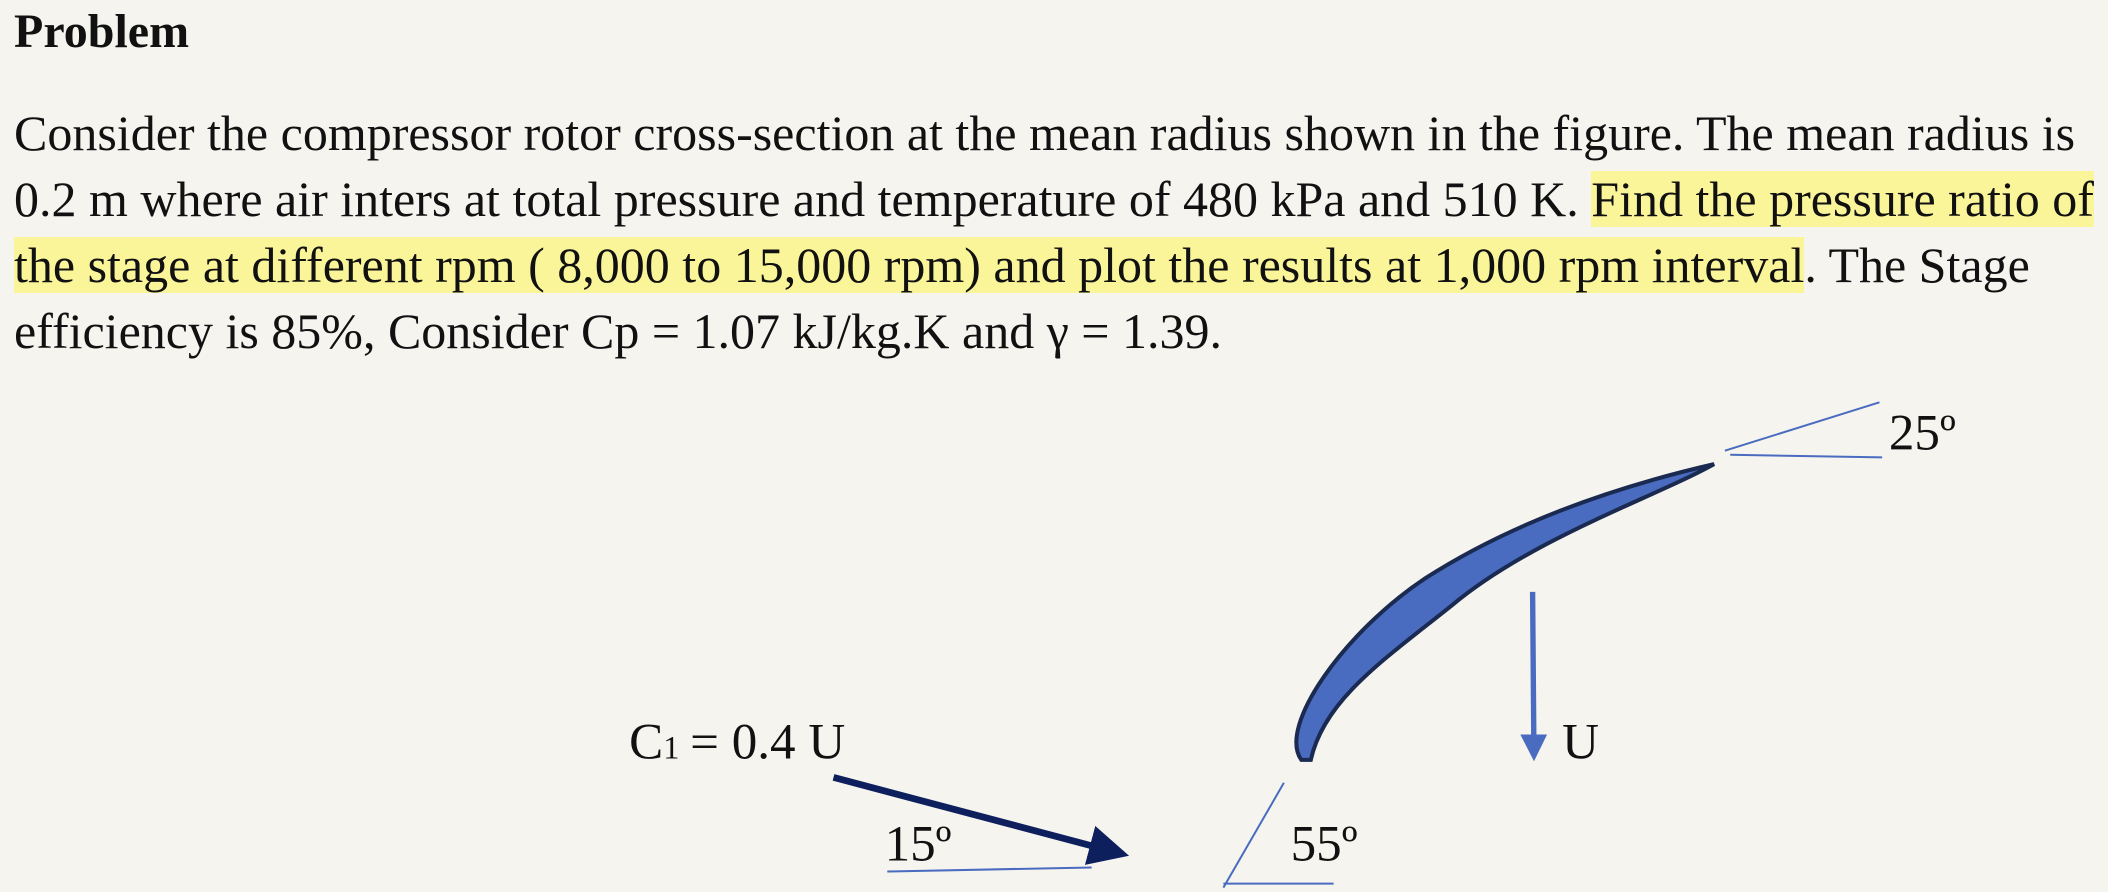 The image size is (2108, 892). Describe the element at coordinates (1922, 432) in the screenshot. I see `angle-label: 25º` at that location.